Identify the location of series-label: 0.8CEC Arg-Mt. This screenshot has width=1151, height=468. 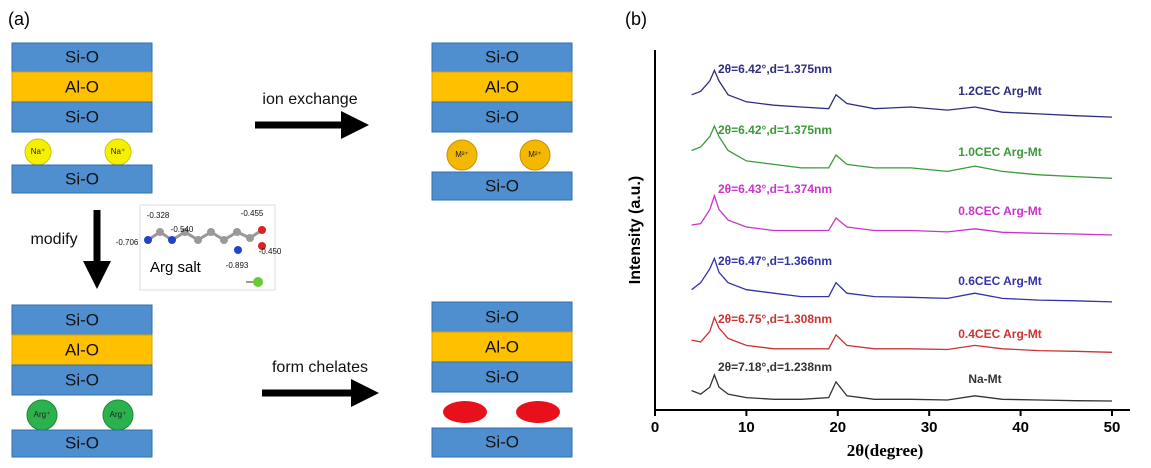
(1000, 211).